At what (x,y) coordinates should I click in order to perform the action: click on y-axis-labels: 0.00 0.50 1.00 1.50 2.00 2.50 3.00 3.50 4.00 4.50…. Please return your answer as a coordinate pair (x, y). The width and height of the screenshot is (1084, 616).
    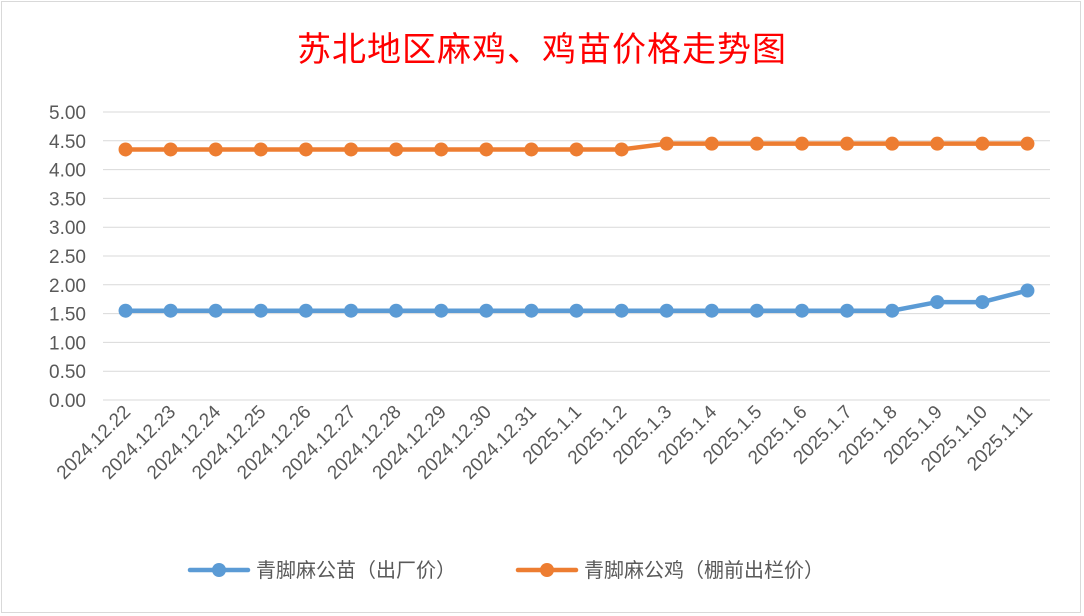
    Looking at the image, I should click on (67, 257).